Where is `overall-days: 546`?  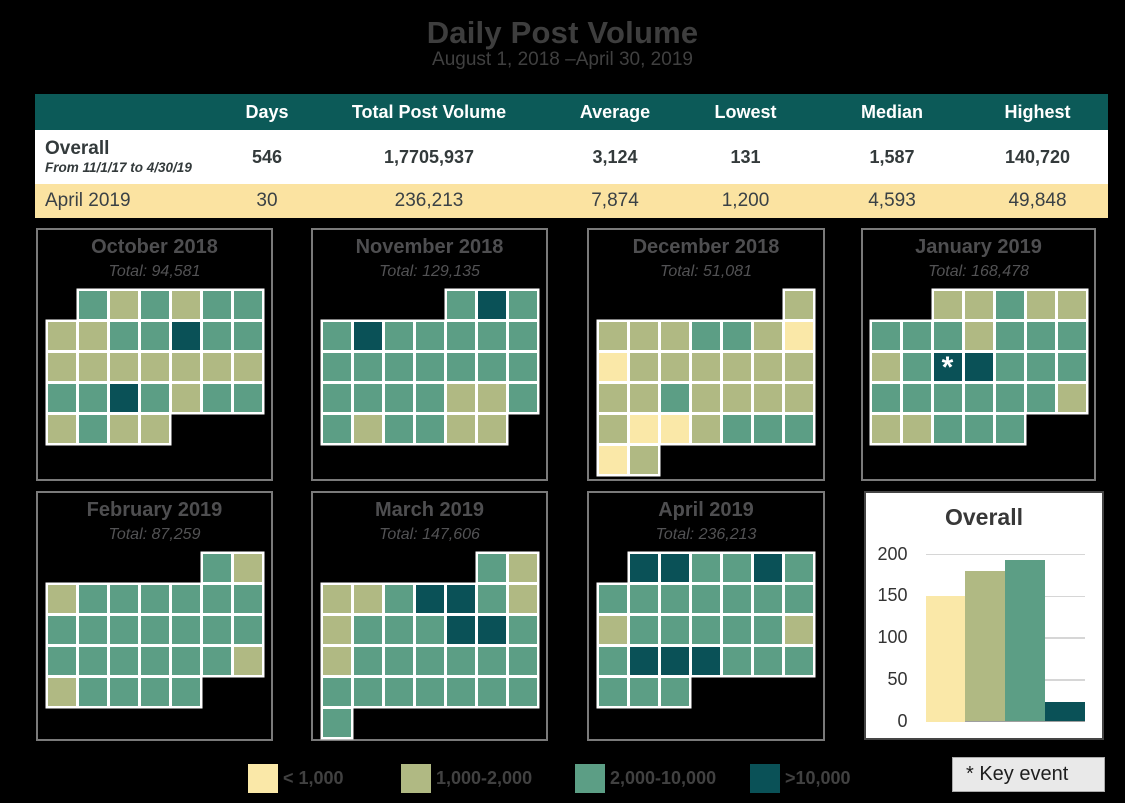 overall-days: 546 is located at coordinates (267, 156).